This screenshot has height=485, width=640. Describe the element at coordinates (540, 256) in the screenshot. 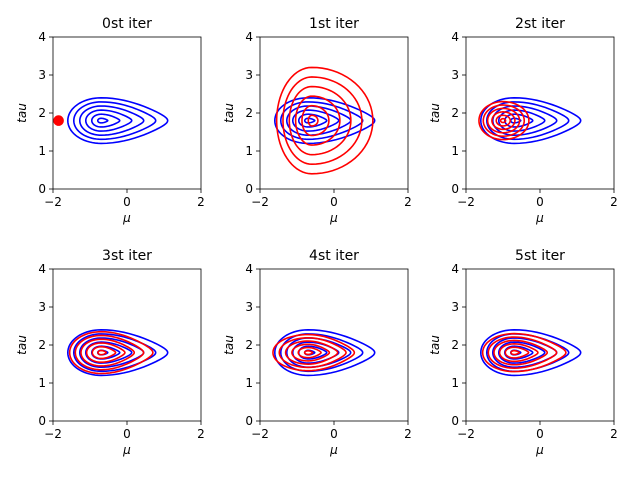

I see `subplot-title: 5st iter` at that location.